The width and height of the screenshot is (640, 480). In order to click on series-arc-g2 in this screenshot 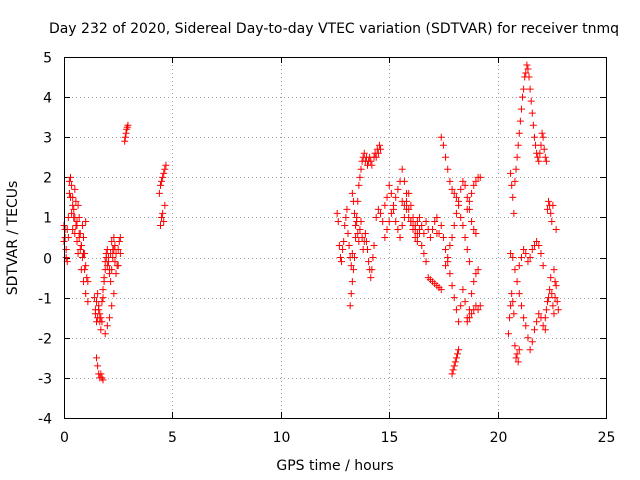, I will do `click(455, 199)`.